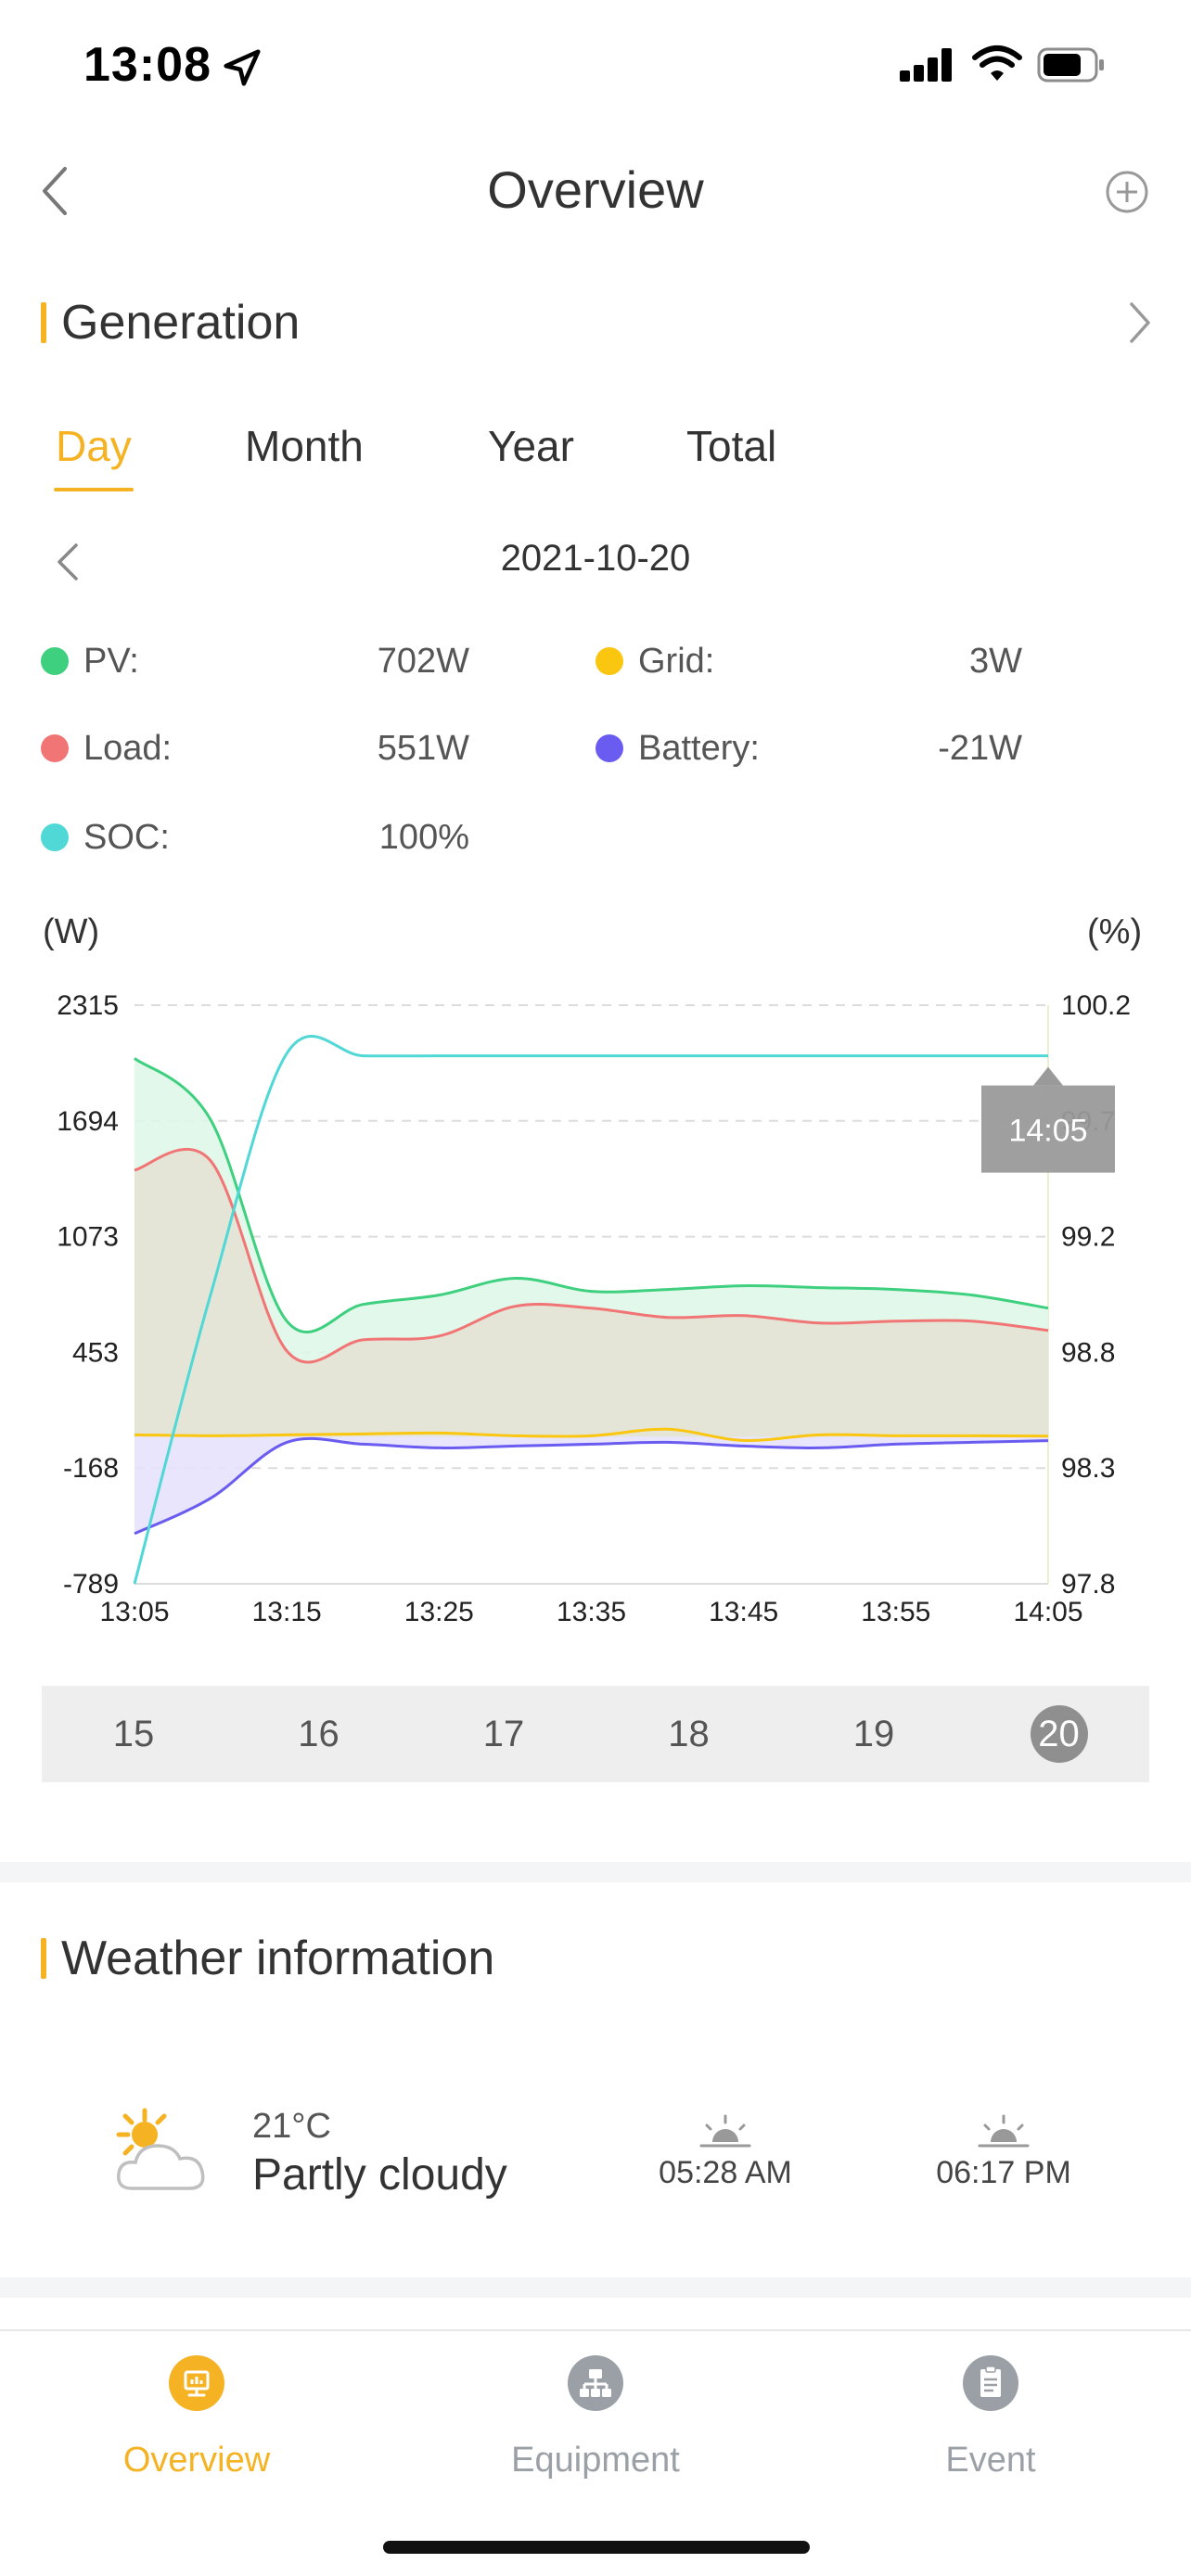  What do you see at coordinates (287, 1612) in the screenshot?
I see `x-tick: 13:15` at bounding box center [287, 1612].